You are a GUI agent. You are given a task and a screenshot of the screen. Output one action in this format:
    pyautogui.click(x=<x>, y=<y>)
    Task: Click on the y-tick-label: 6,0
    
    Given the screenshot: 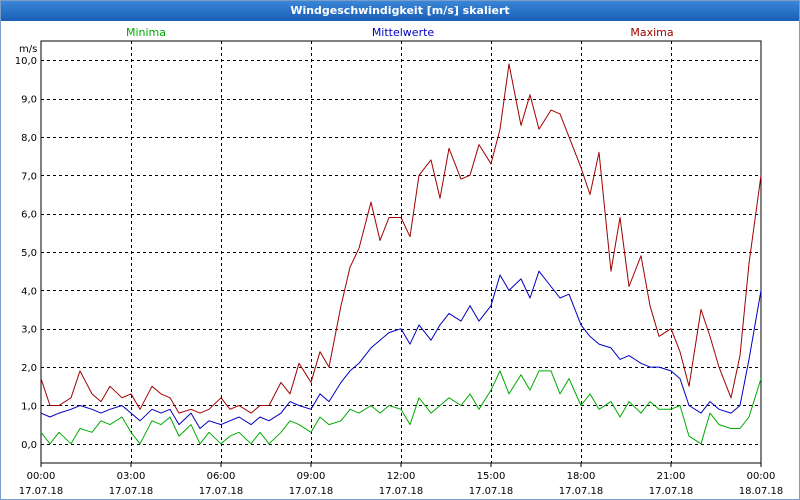 What is the action you would take?
    pyautogui.click(x=29, y=215)
    